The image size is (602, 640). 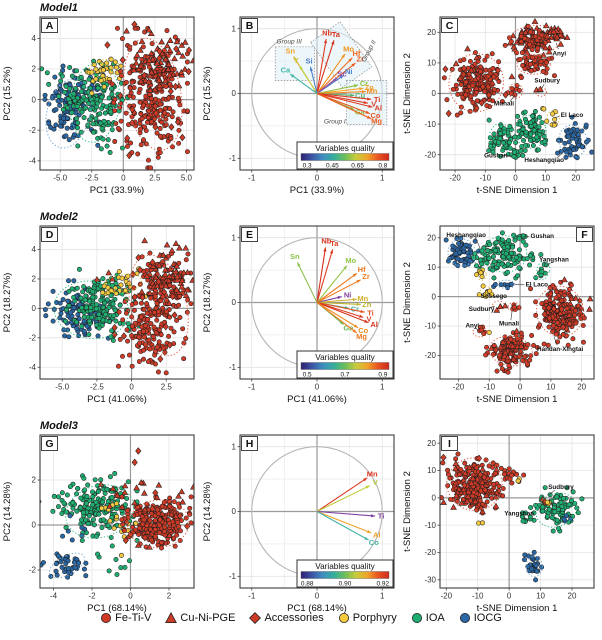 I want to click on y-tick-label: -10, so click(x=430, y=124).